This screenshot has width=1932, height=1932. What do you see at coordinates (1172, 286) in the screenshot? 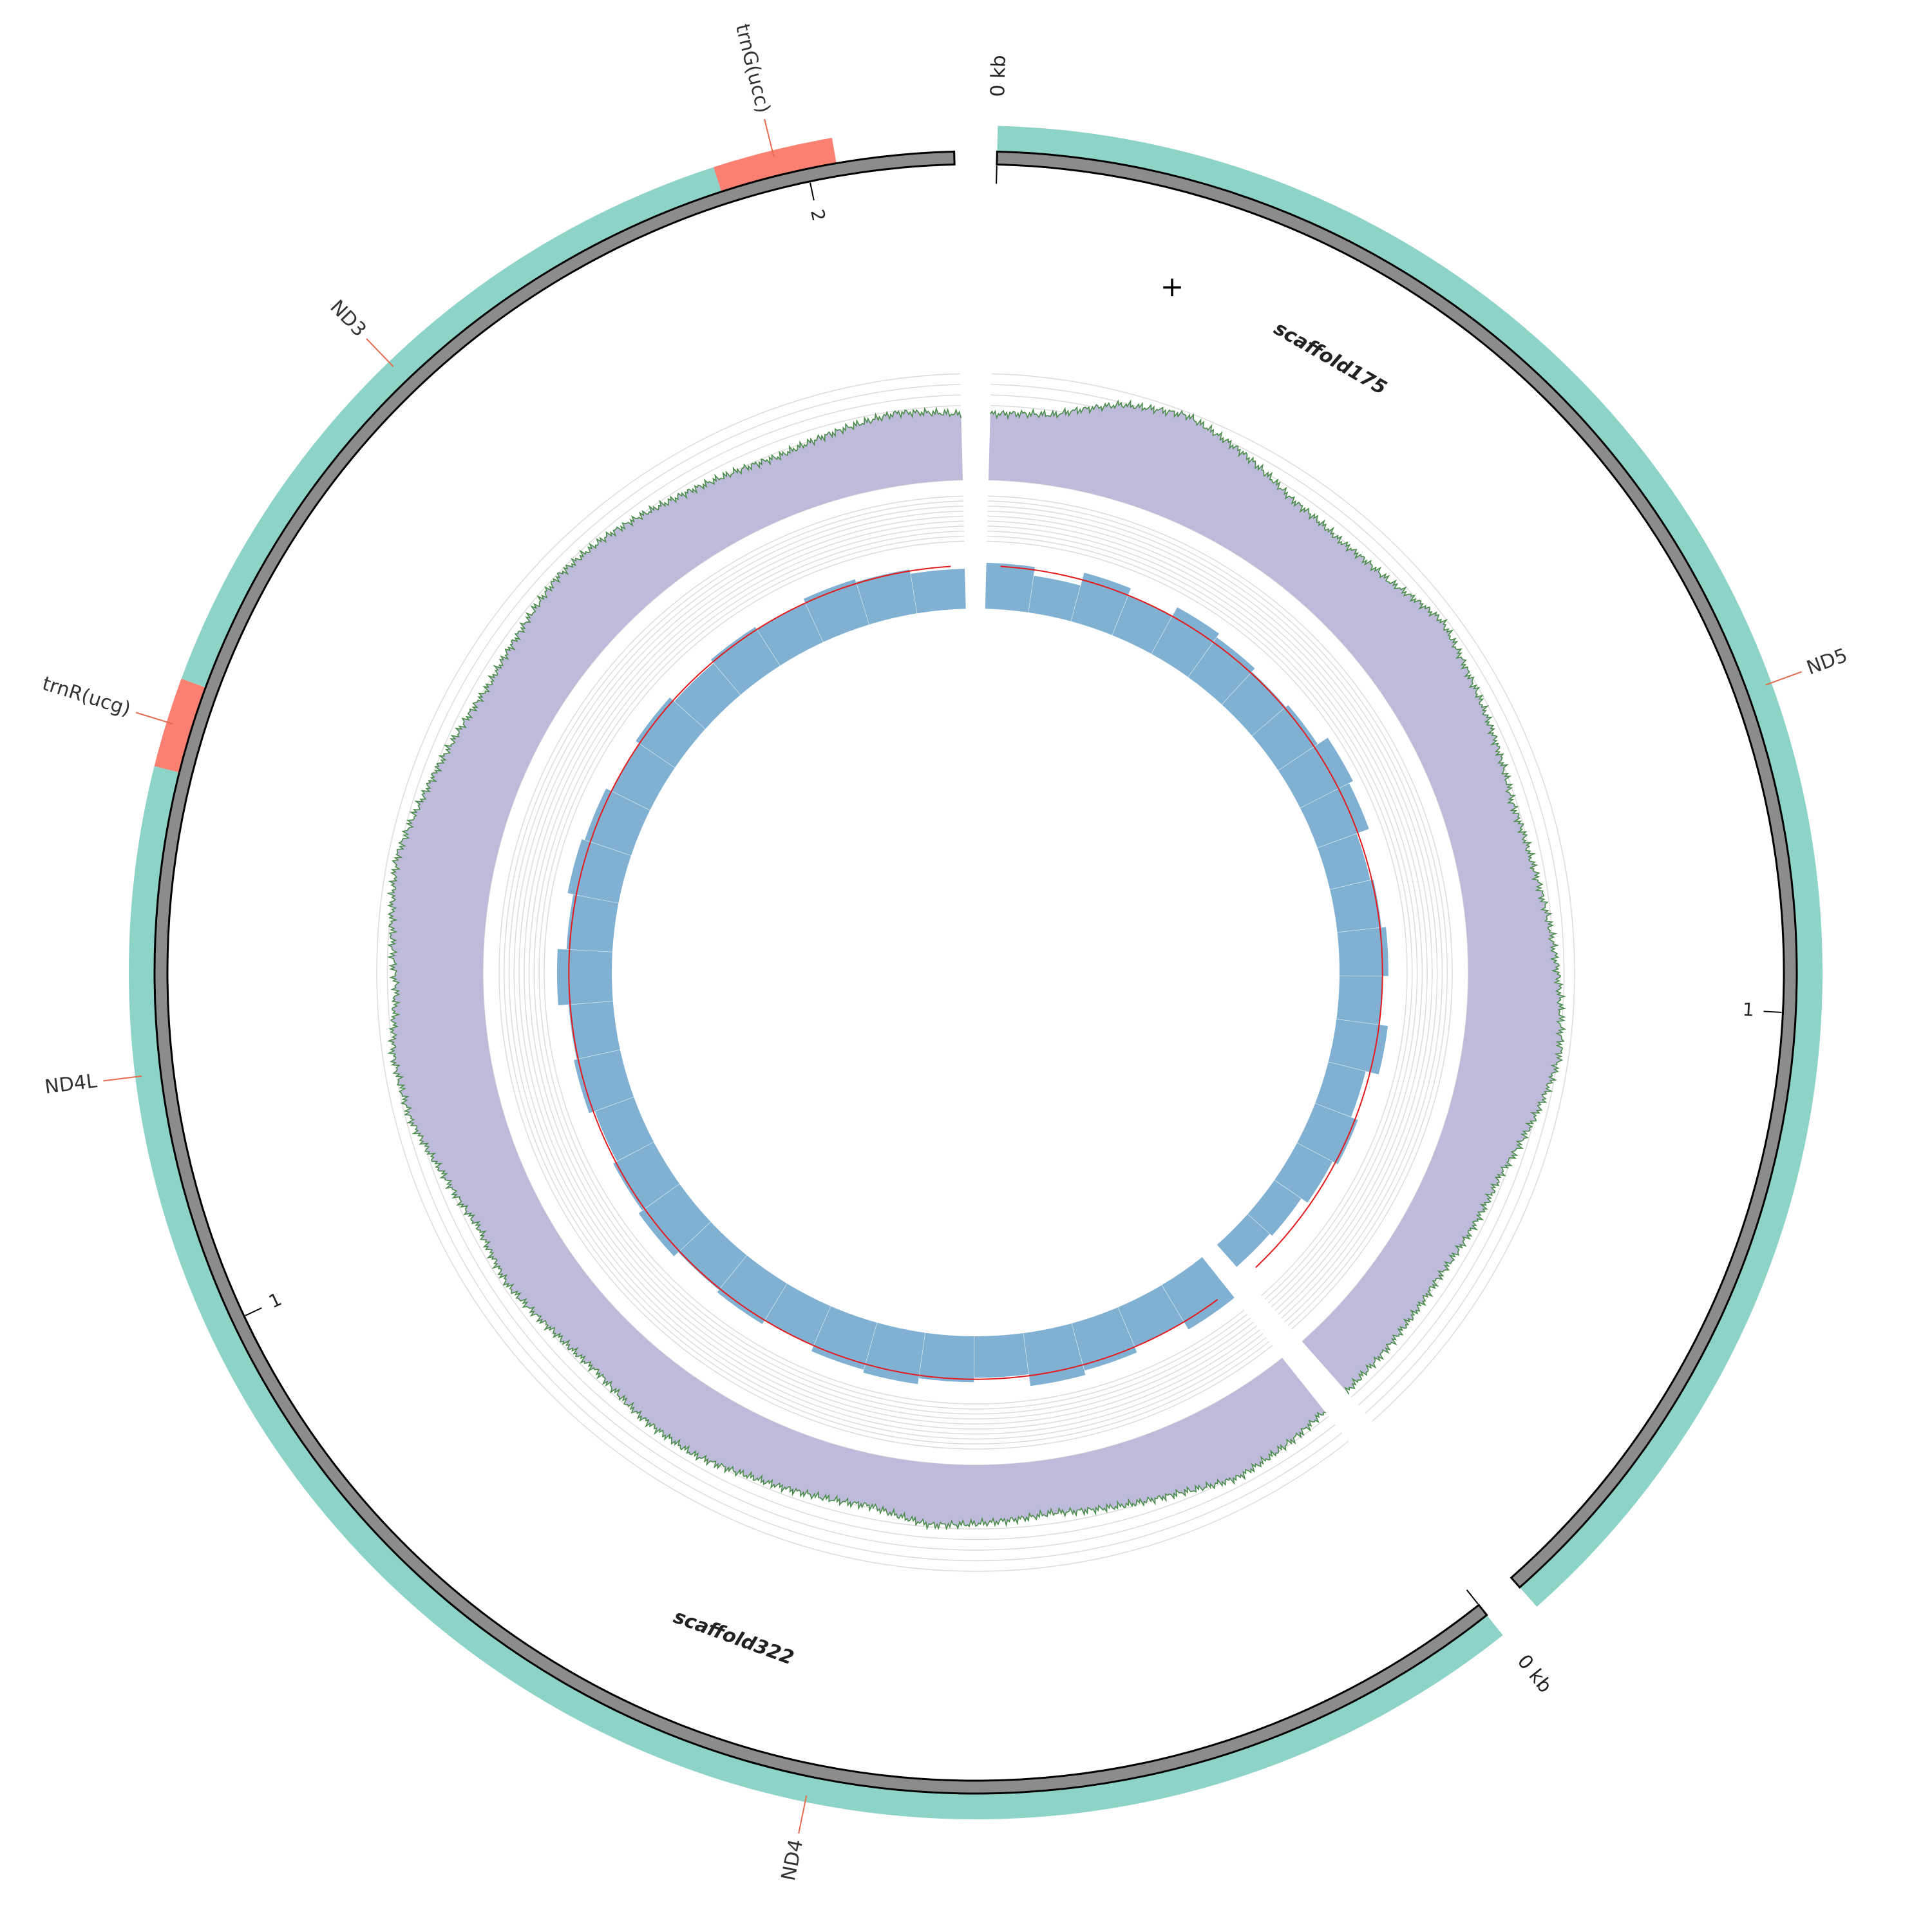
I see `strand-indicator: +` at bounding box center [1172, 286].